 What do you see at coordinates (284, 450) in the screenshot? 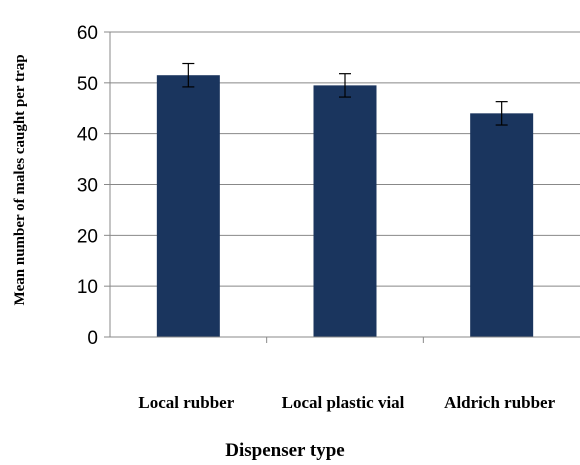
I see `x-axis-title: Dispenser type` at bounding box center [284, 450].